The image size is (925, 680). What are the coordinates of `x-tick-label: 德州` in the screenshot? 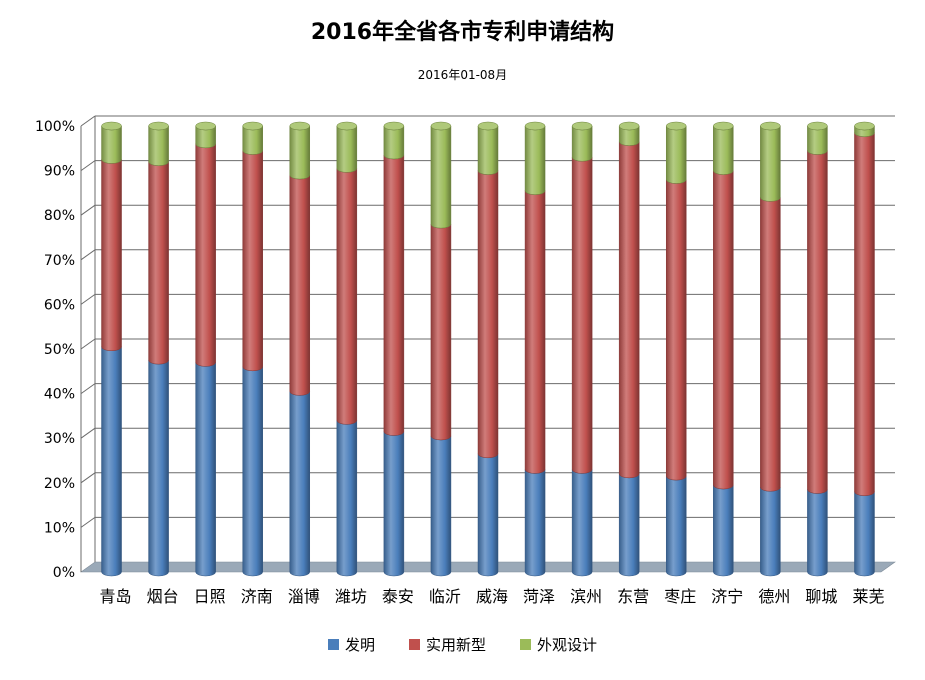 It's located at (774, 596).